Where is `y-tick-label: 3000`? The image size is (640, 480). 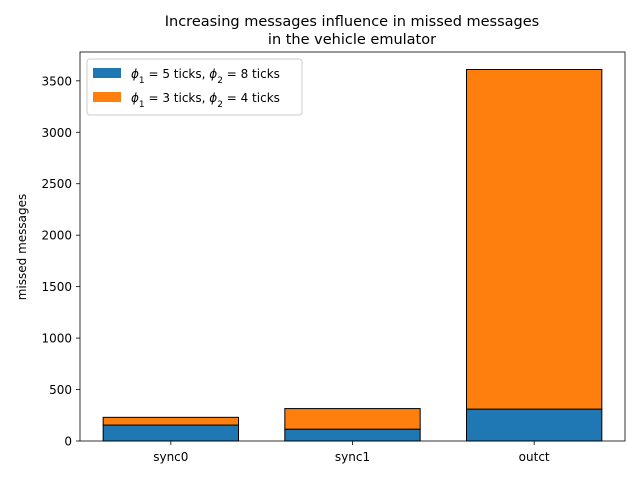 y-tick-label: 3000 is located at coordinates (56, 133).